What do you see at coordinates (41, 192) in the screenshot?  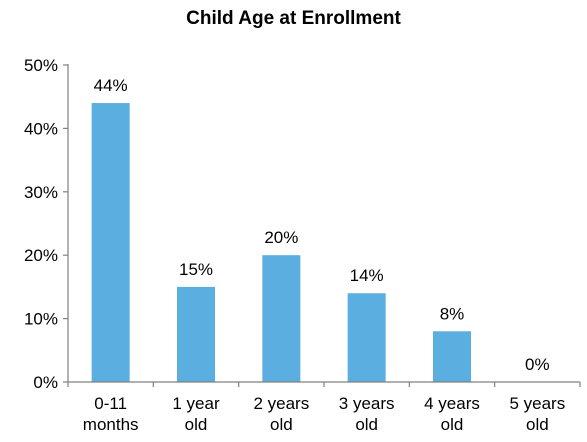 I see `y-tick-label: 30%` at bounding box center [41, 192].